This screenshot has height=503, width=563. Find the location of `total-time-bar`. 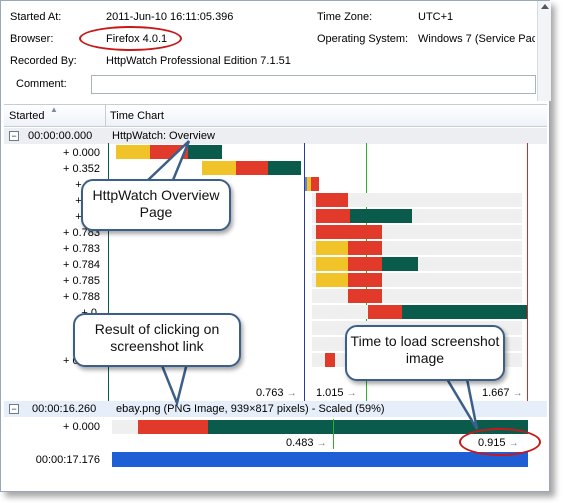

total-time-bar is located at coordinates (320, 459).